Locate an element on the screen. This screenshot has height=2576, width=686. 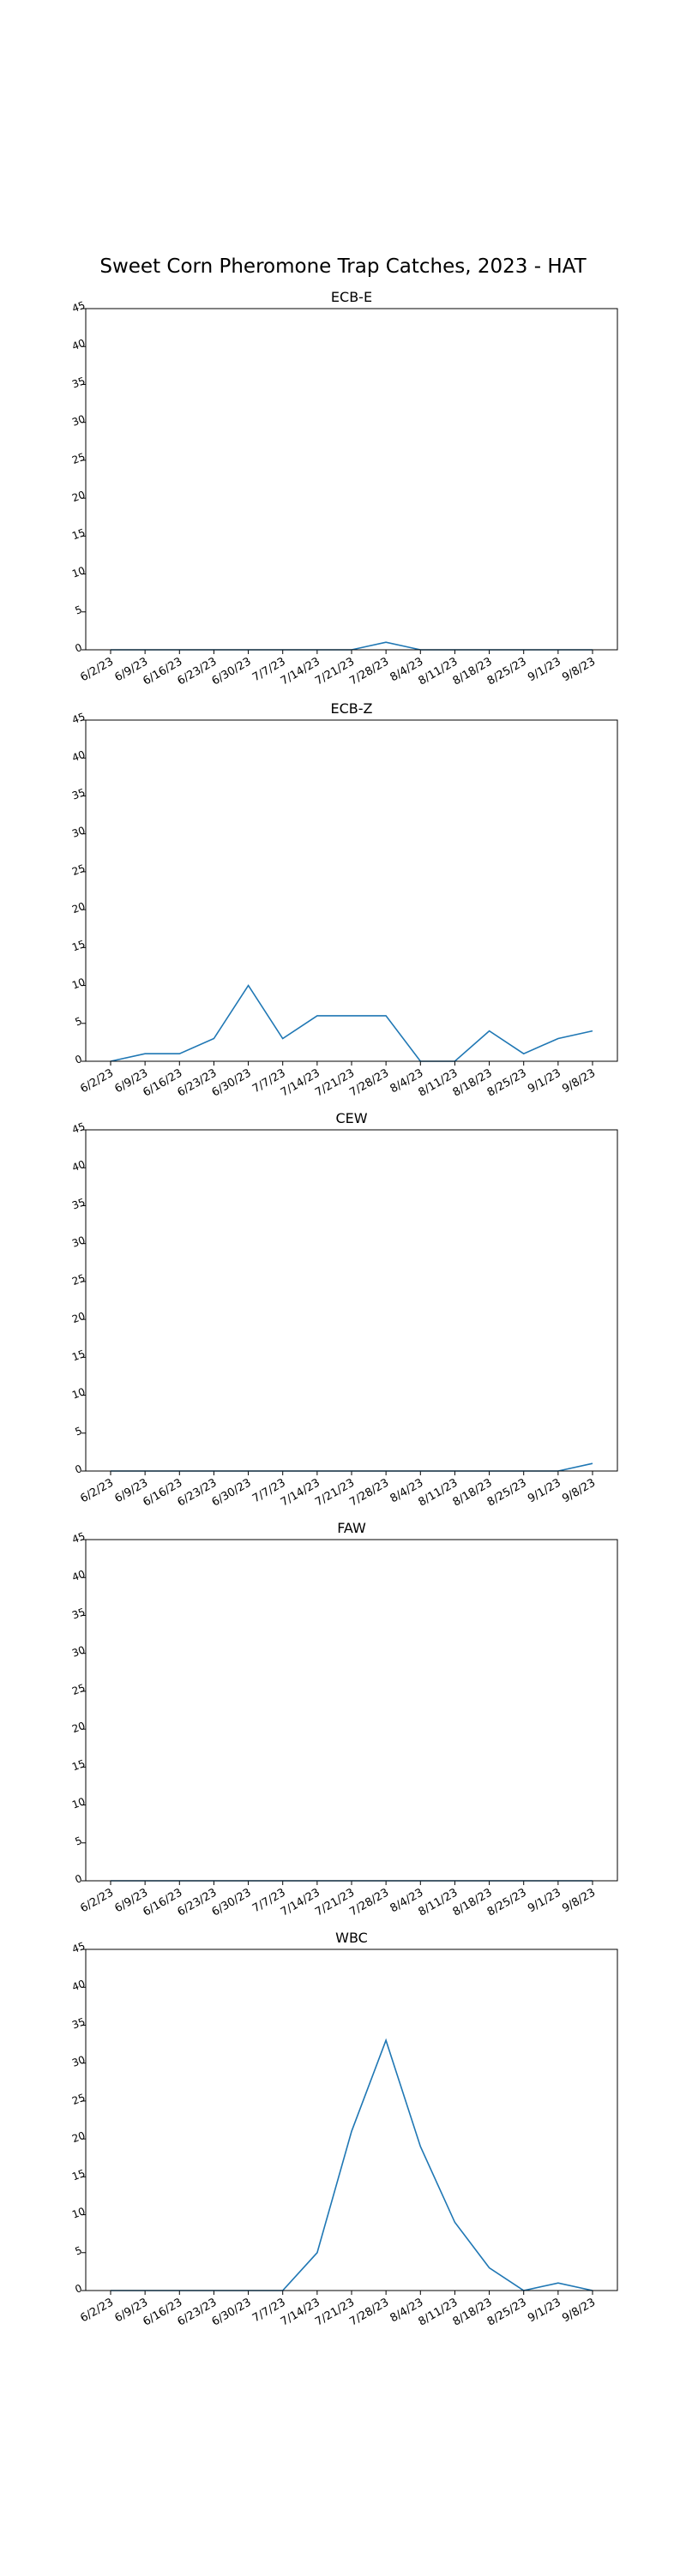
subplot-title: WBC is located at coordinates (352, 1938).